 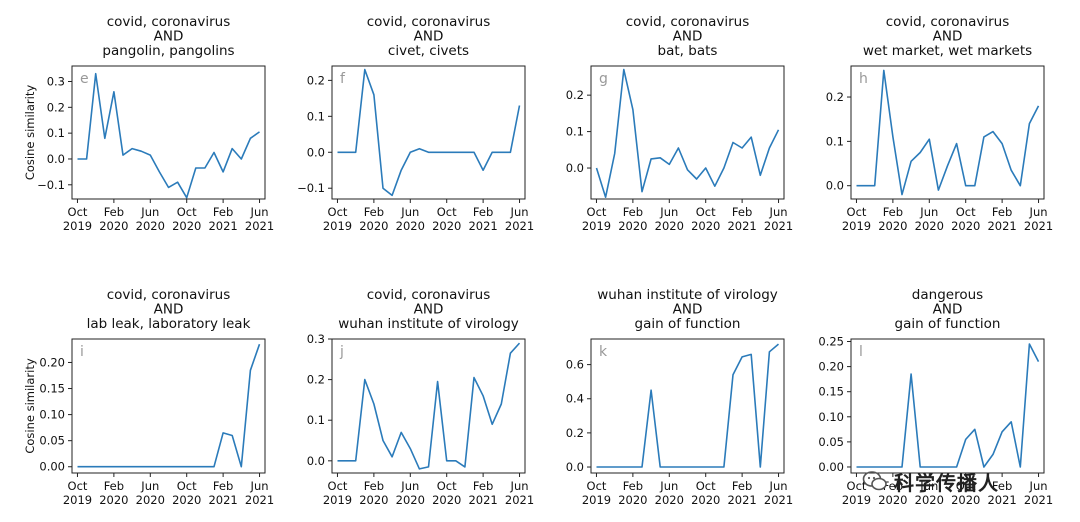 What do you see at coordinates (947, 295) in the screenshot?
I see `panel-title-line: dangerous` at bounding box center [947, 295].